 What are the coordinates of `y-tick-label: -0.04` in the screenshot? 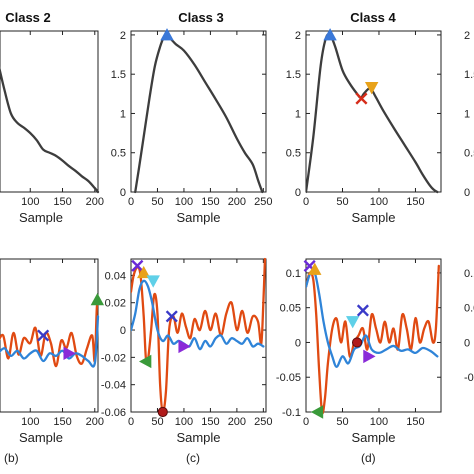 It's located at (113, 386).